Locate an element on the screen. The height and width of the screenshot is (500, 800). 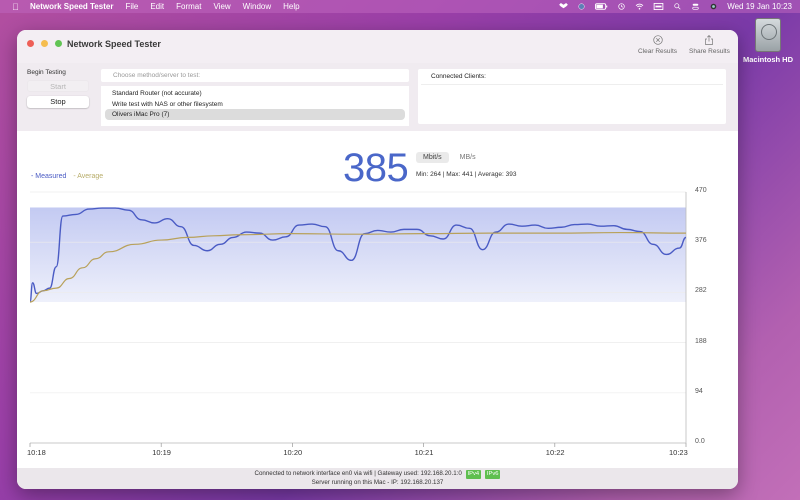
menu-window: Window is located at coordinates (257, 6).